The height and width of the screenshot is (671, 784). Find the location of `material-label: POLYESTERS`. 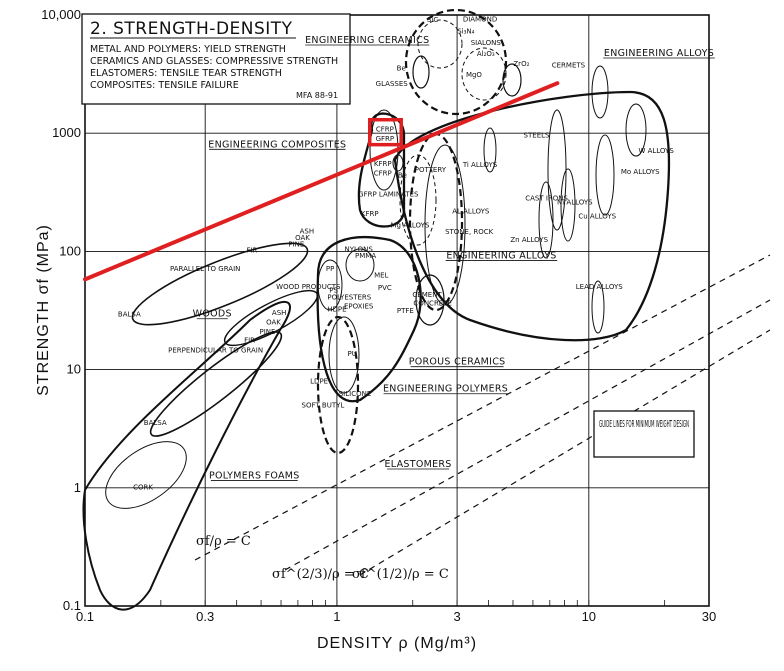

material-label: POLYESTERS is located at coordinates (349, 298).